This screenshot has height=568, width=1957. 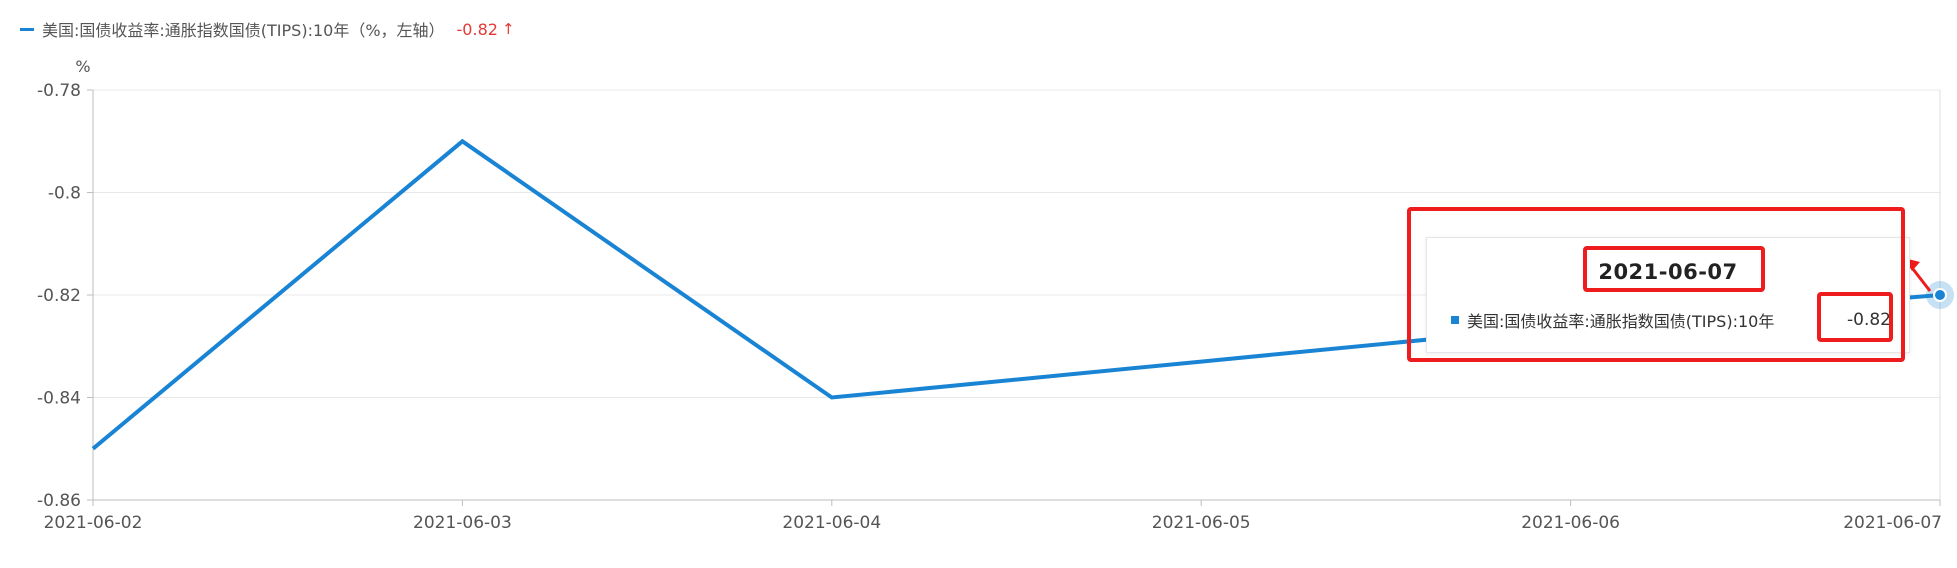 I want to click on tooltip-series-swatch, so click(x=1455, y=320).